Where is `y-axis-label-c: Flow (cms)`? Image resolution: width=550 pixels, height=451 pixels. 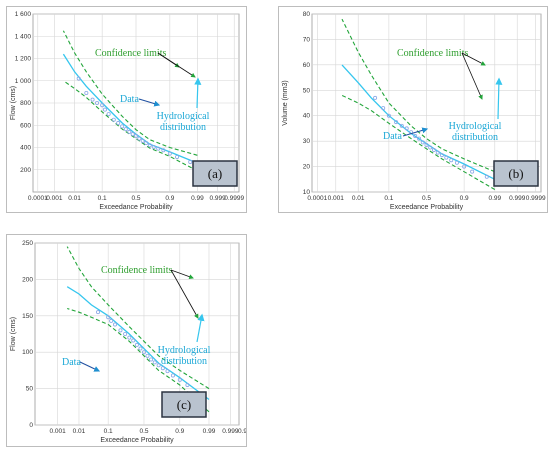
y-axis-label-c: Flow (cms) is located at coordinates (13, 334).